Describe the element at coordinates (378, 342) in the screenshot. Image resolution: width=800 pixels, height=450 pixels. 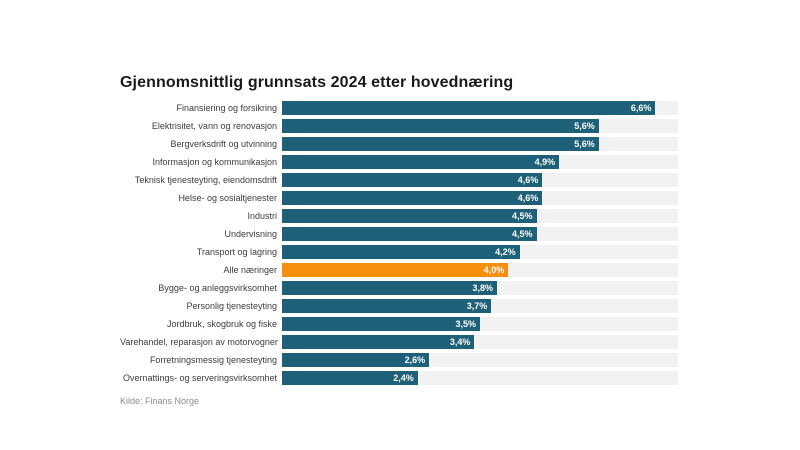
I see `bar: 3,4%` at that location.